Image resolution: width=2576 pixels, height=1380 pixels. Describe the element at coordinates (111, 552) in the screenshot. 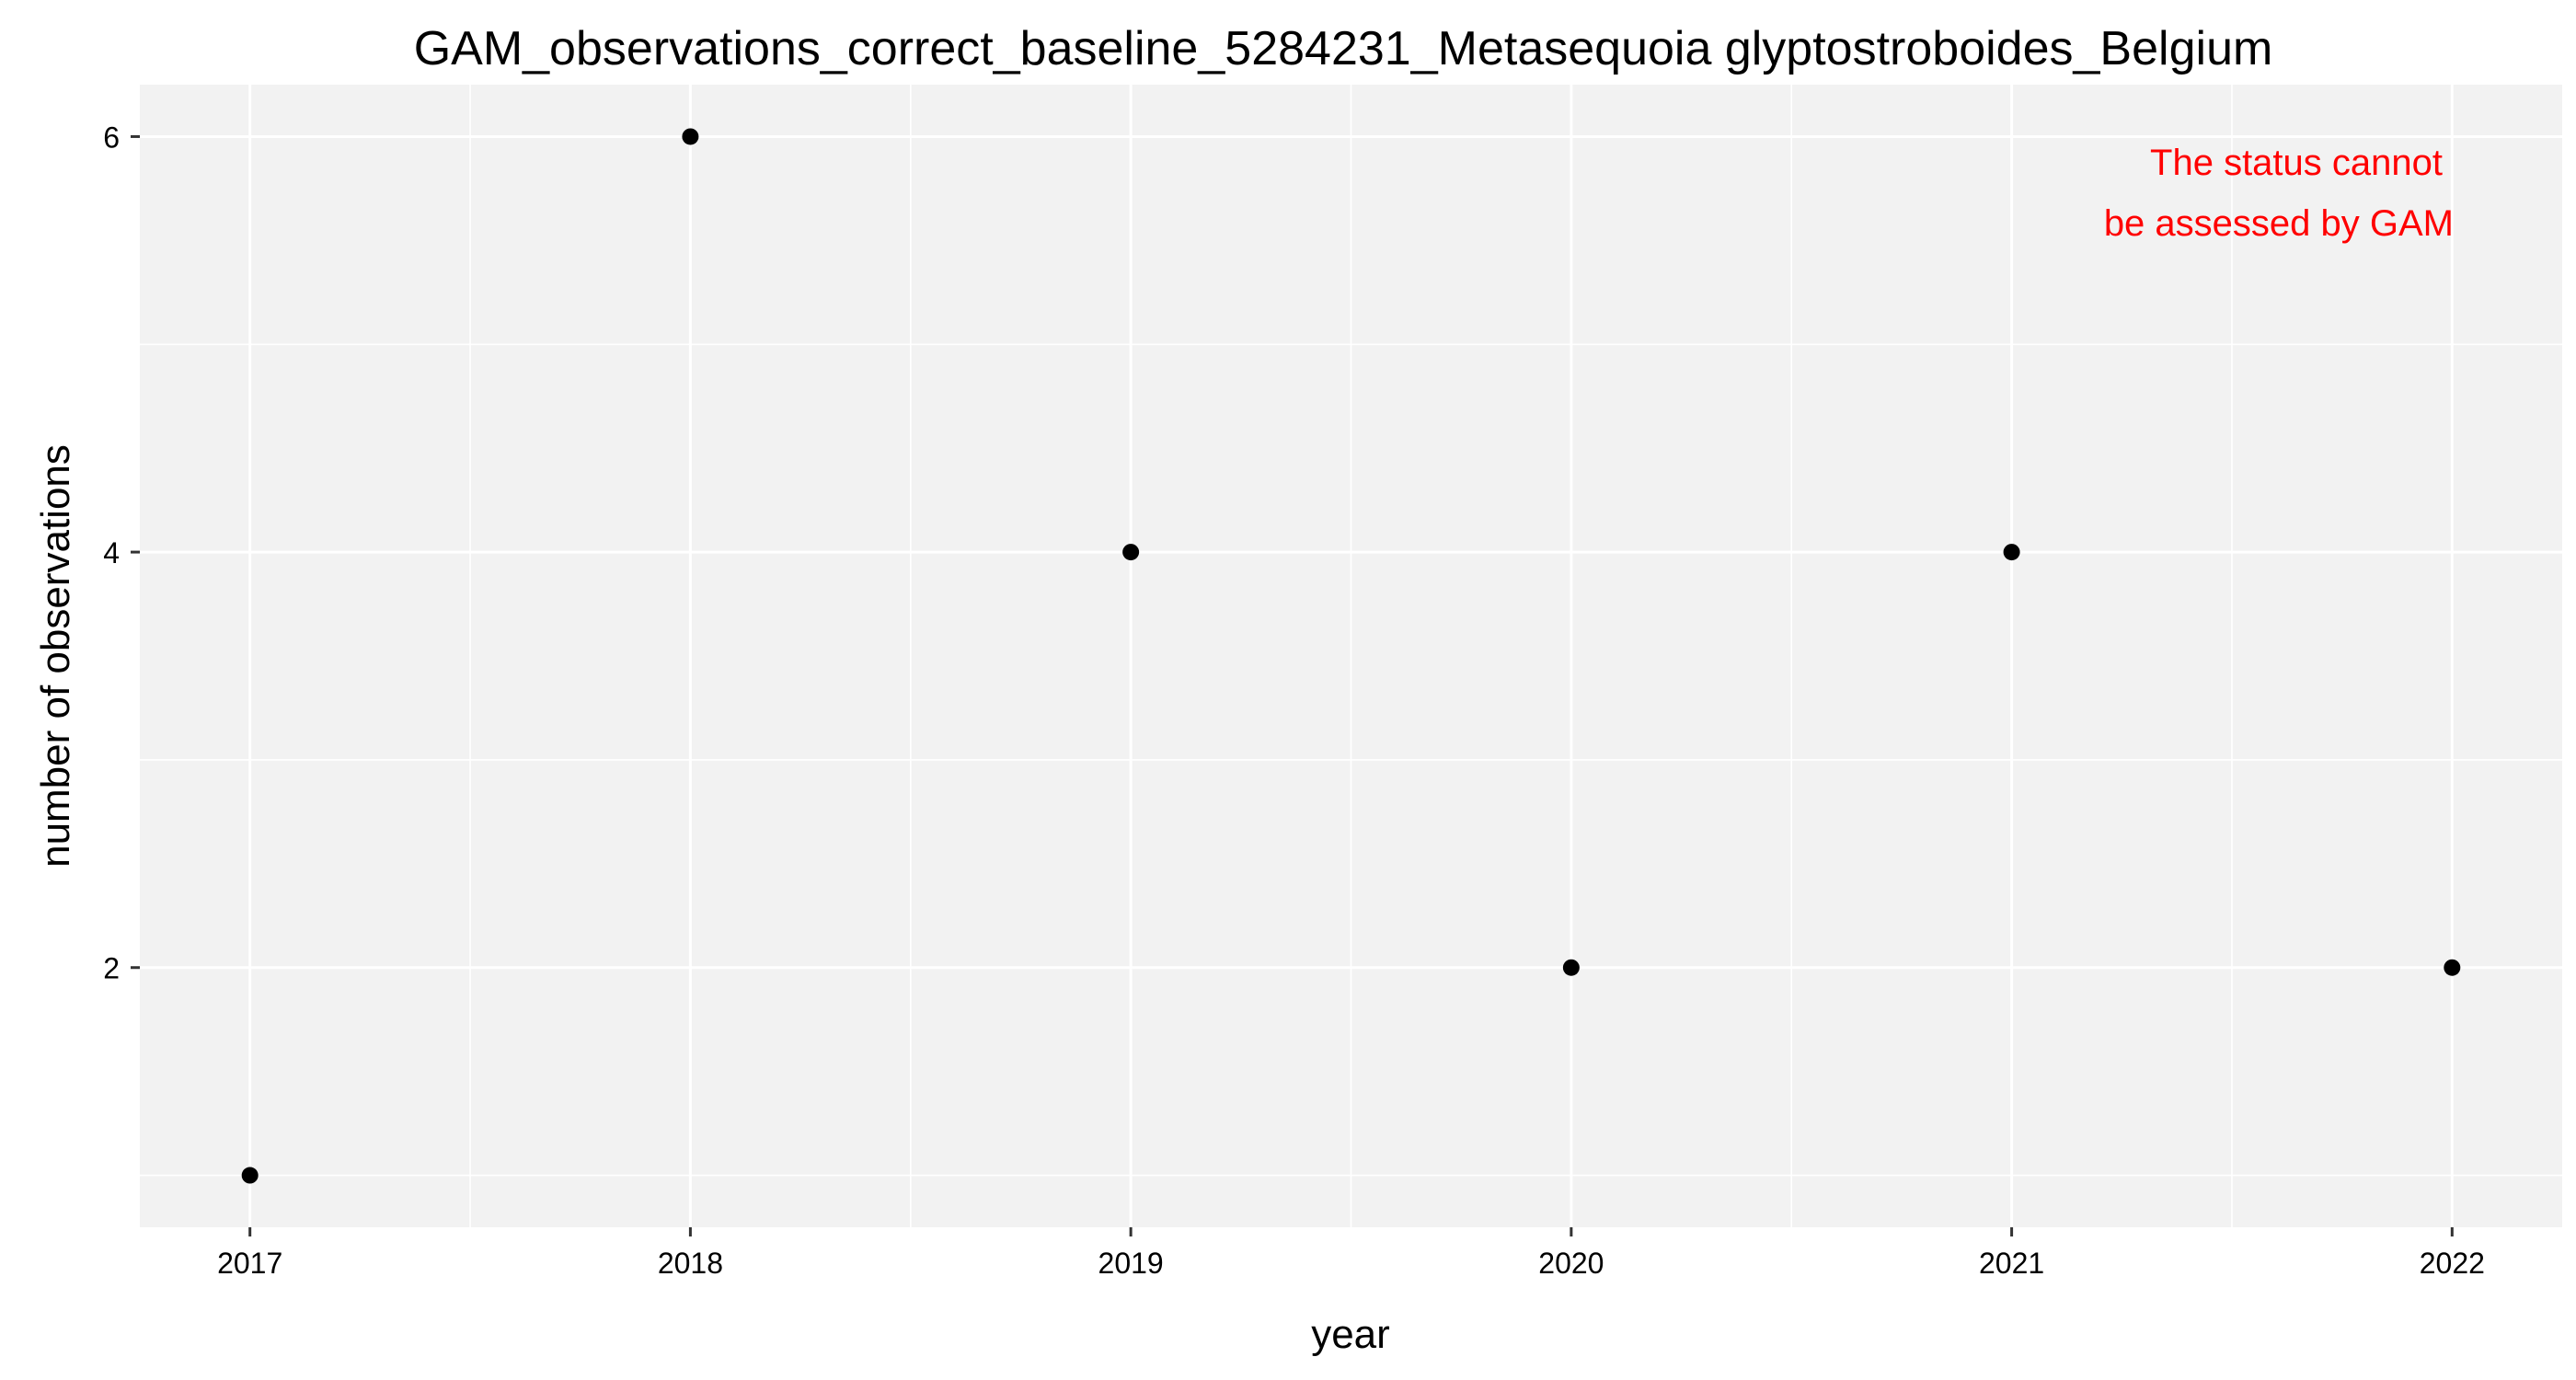

I see `y-tick-label: 4` at that location.